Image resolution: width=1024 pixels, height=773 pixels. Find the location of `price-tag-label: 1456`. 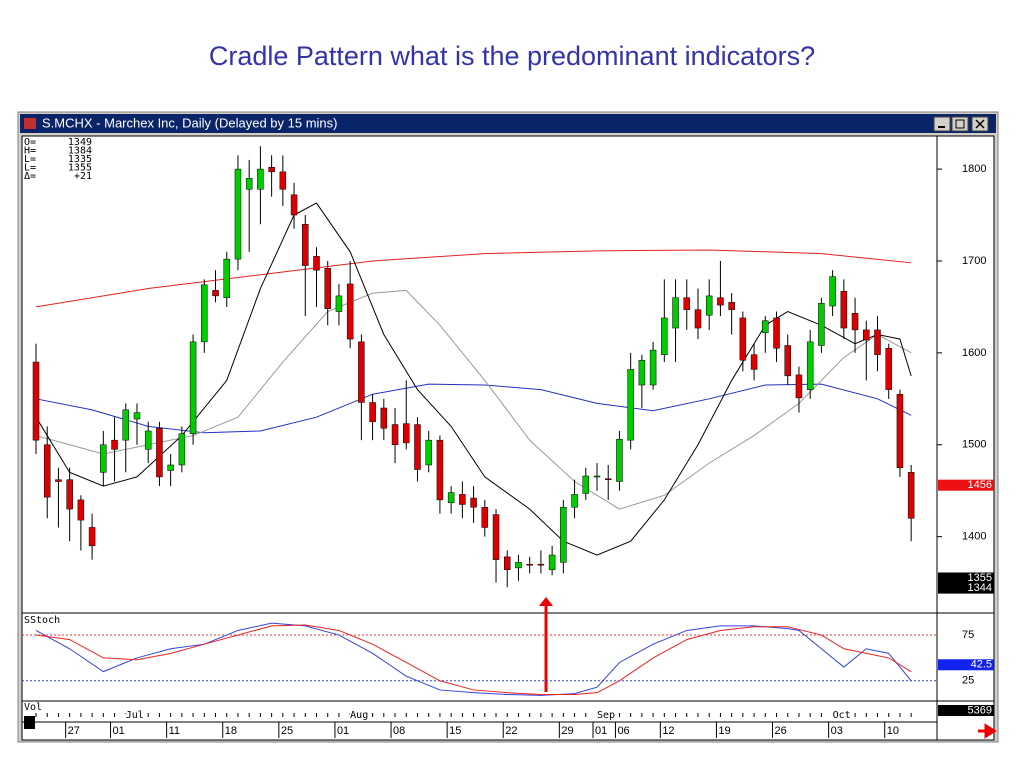

price-tag-label: 1456 is located at coordinates (980, 485).